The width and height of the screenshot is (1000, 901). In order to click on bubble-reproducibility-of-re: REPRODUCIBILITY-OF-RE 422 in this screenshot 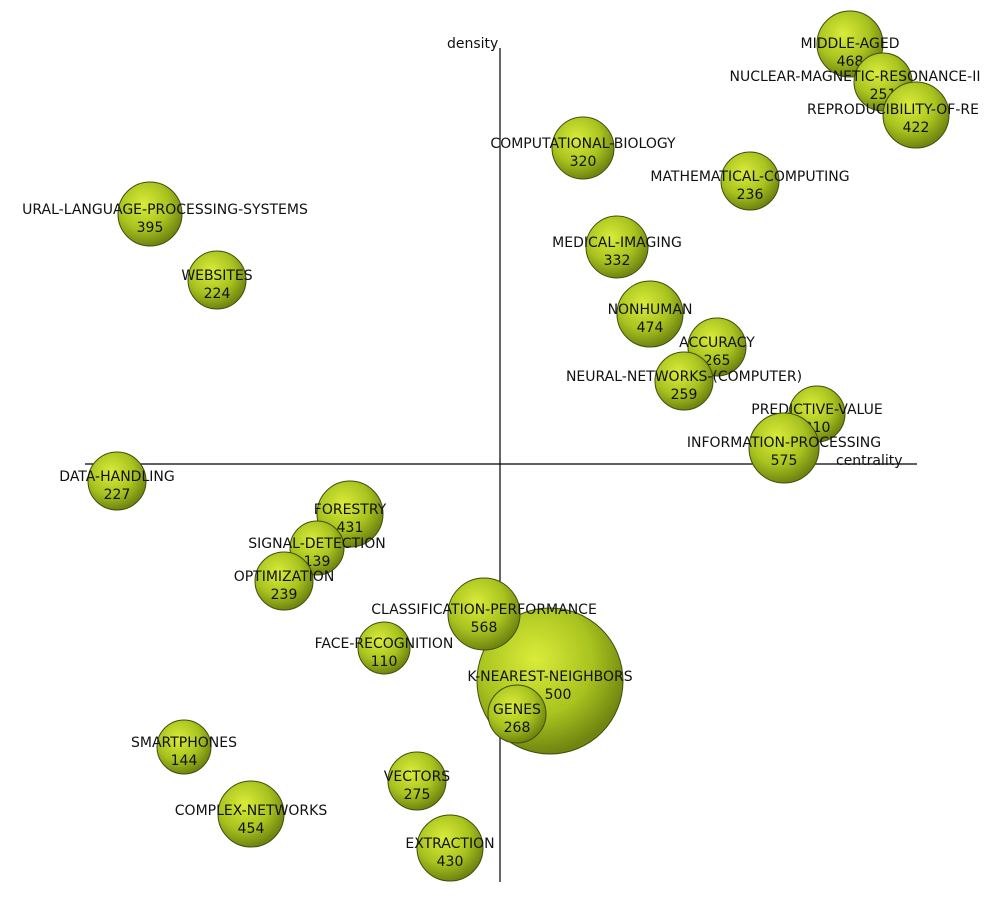, I will do `click(893, 115)`.